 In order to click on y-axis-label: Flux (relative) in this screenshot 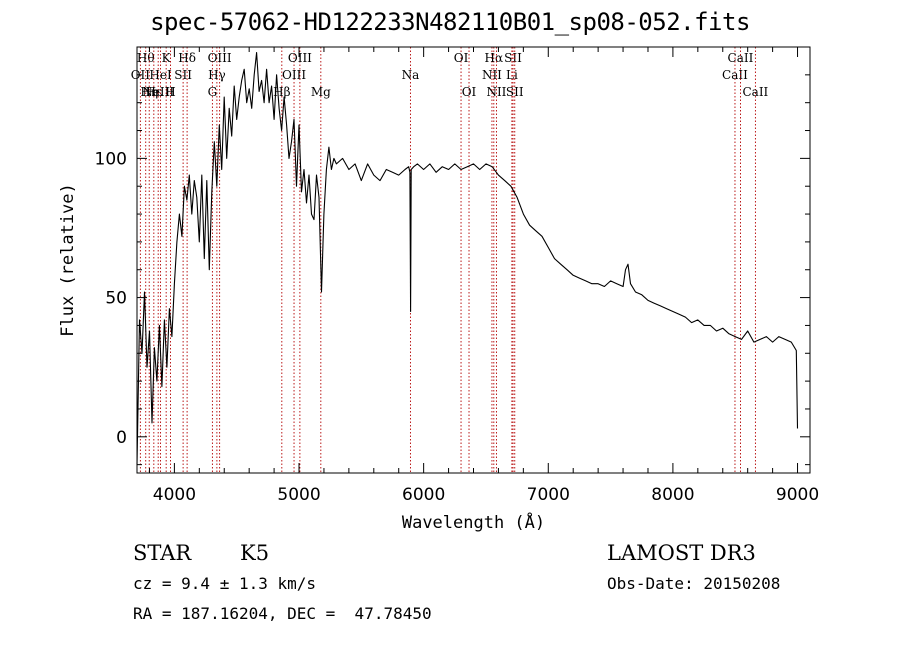, I will do `click(68, 260)`.